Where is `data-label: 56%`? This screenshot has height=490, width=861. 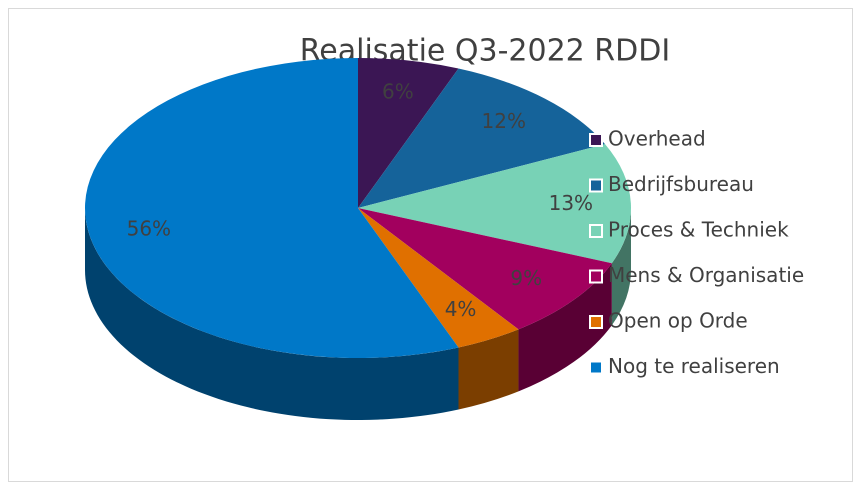
data-label: 56% is located at coordinates (149, 228).